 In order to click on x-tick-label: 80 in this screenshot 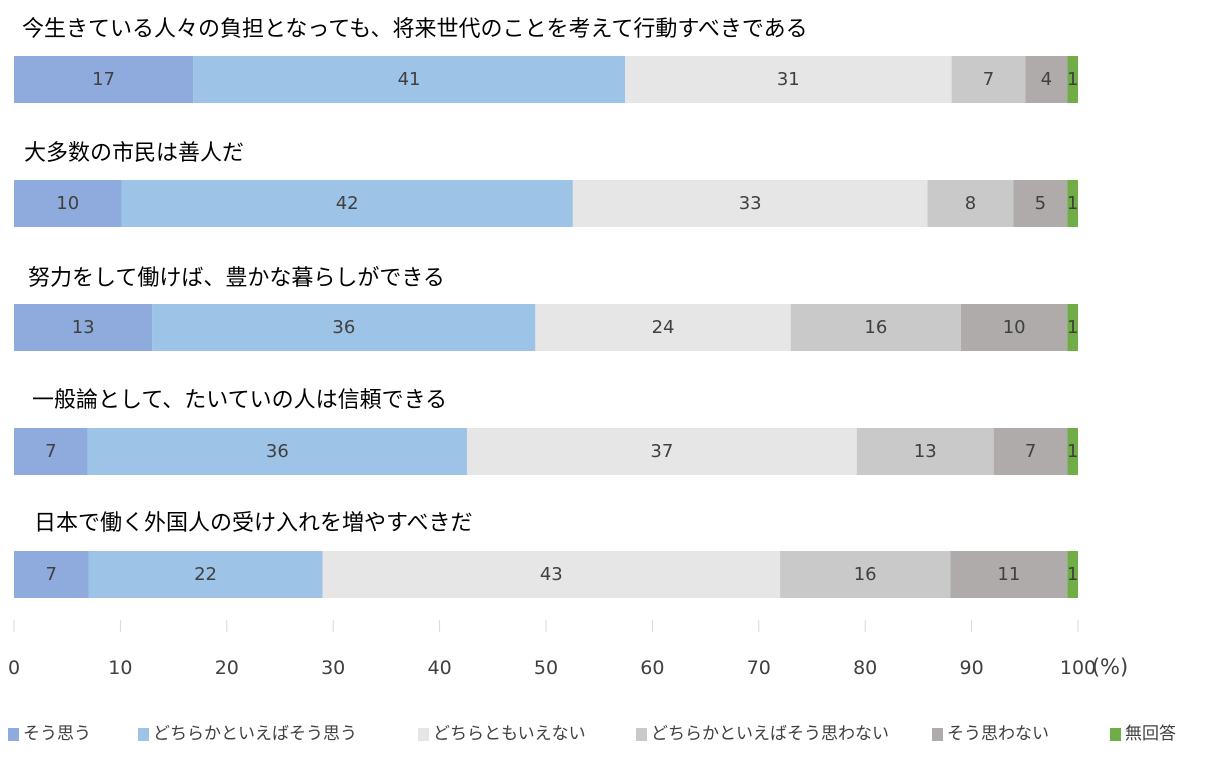, I will do `click(865, 668)`.